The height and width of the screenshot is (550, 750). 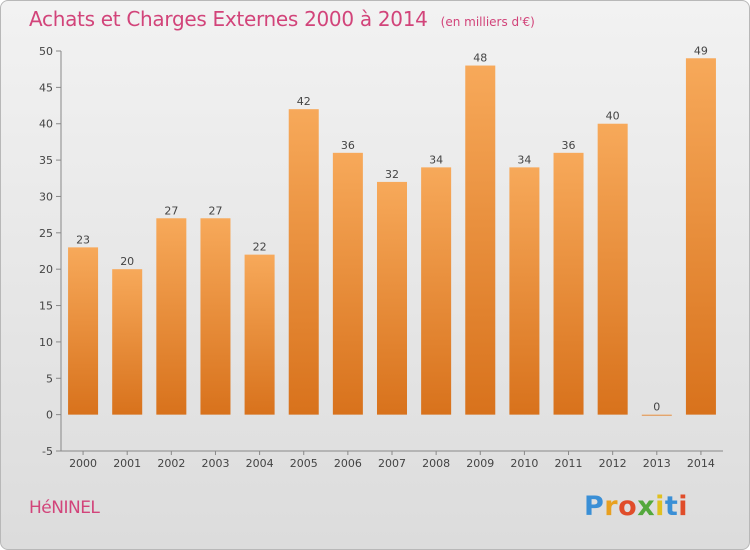 I want to click on value-label-2010: 34, so click(x=524, y=159).